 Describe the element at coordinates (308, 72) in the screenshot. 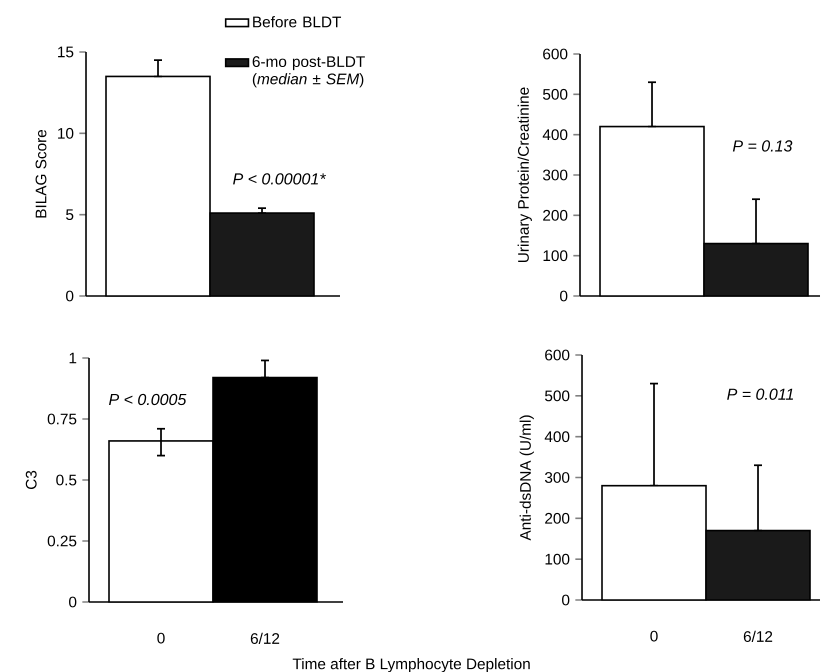

I see `legend-label: 6-mo post-BLDT (median ± SEM)` at that location.